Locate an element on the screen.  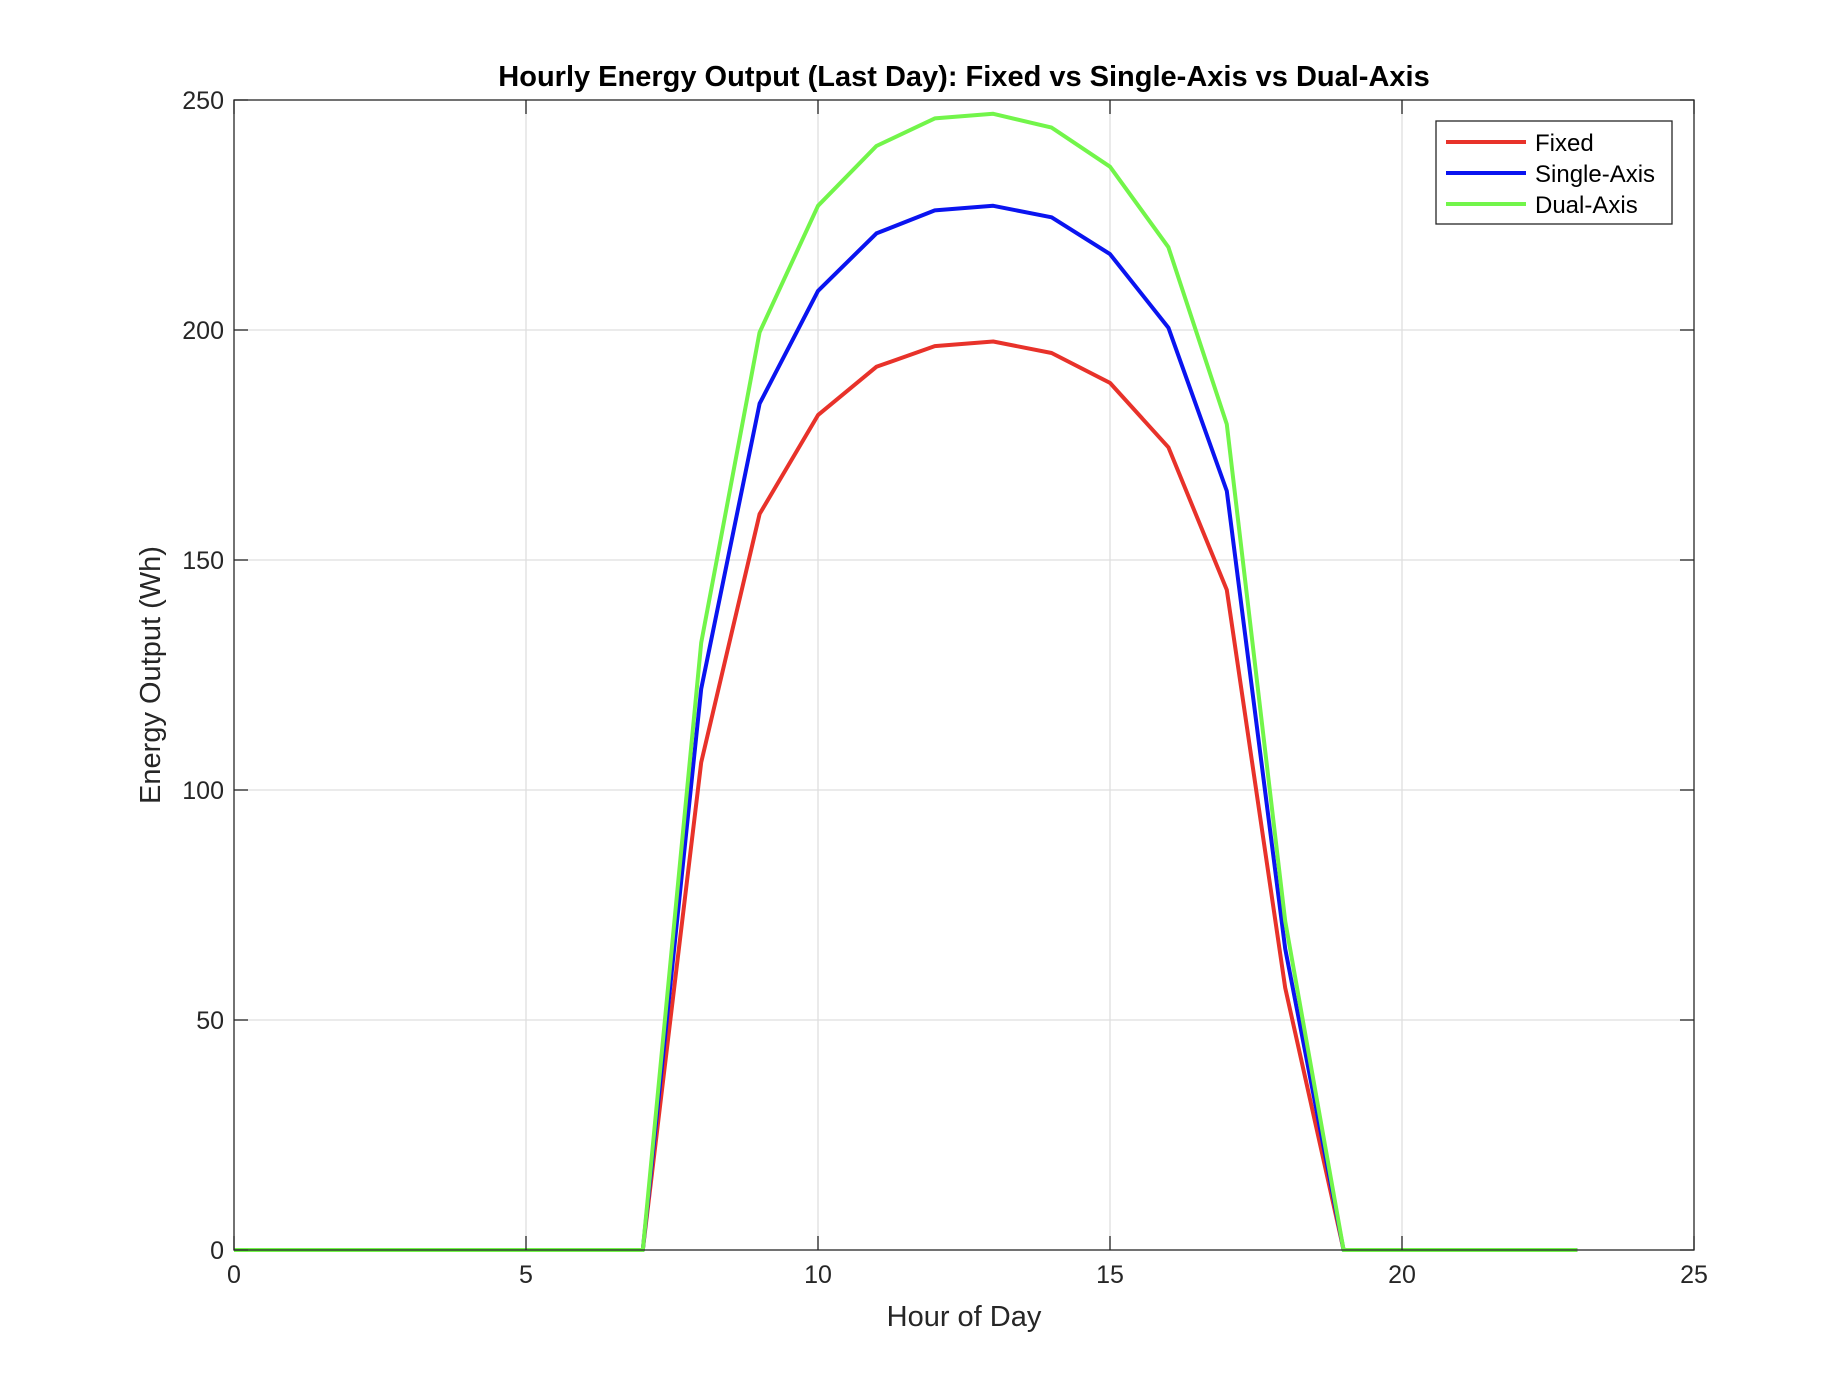
y-tick-label: 100 is located at coordinates (203, 791).